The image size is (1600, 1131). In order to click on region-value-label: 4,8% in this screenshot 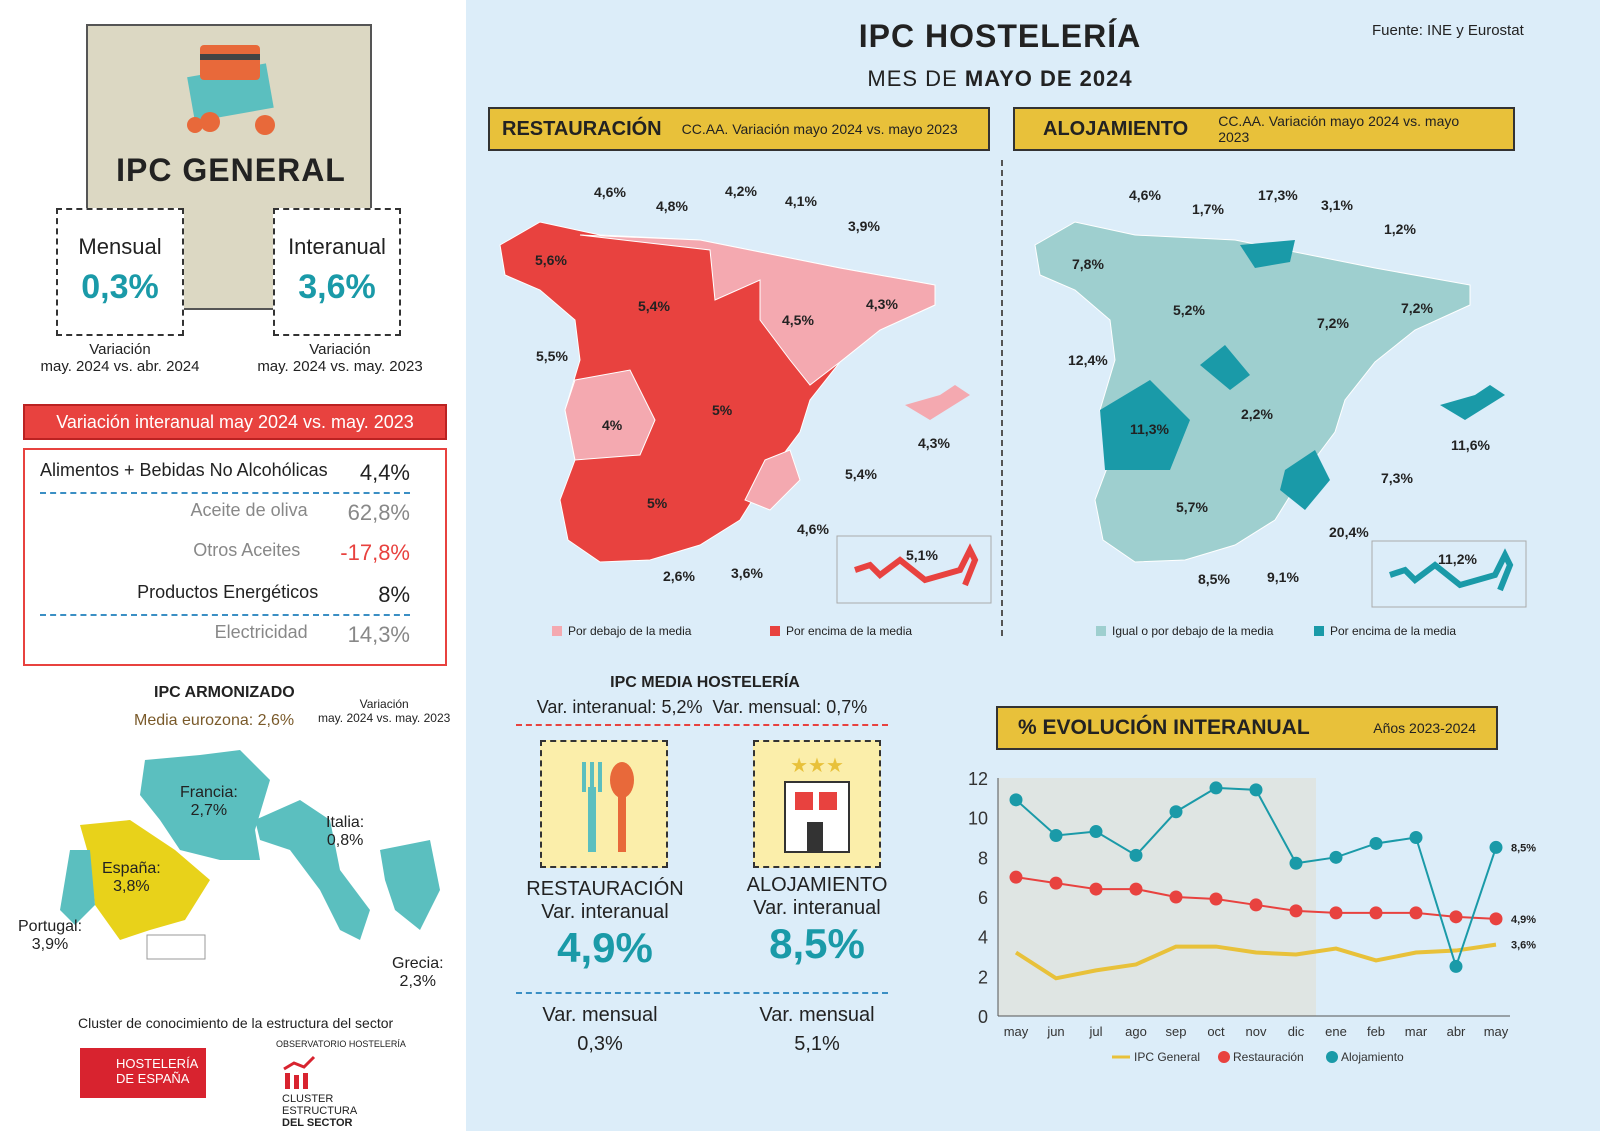, I will do `click(672, 206)`.